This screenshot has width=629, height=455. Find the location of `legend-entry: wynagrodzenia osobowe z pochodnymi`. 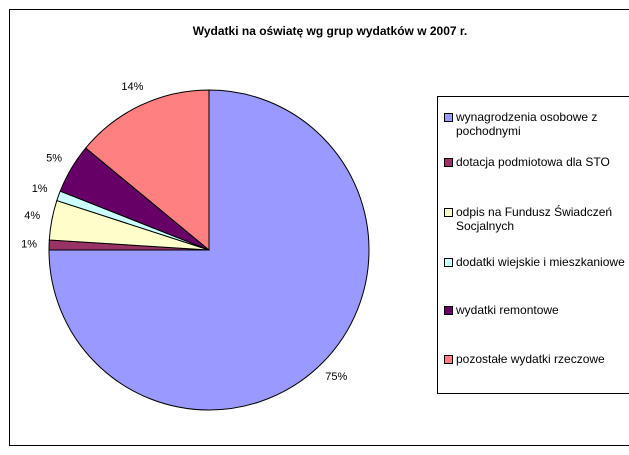

legend-entry: wynagrodzenia osobowe z pochodnymi is located at coordinates (536, 124).